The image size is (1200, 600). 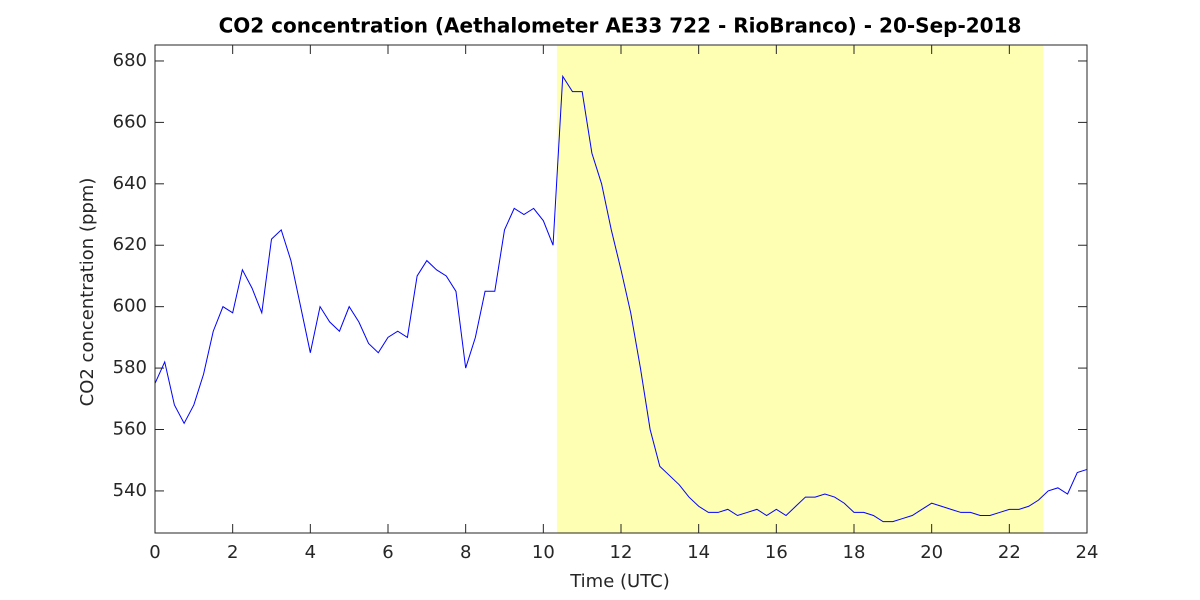 I want to click on x-axis-label: Time (UTC), so click(x=619, y=581).